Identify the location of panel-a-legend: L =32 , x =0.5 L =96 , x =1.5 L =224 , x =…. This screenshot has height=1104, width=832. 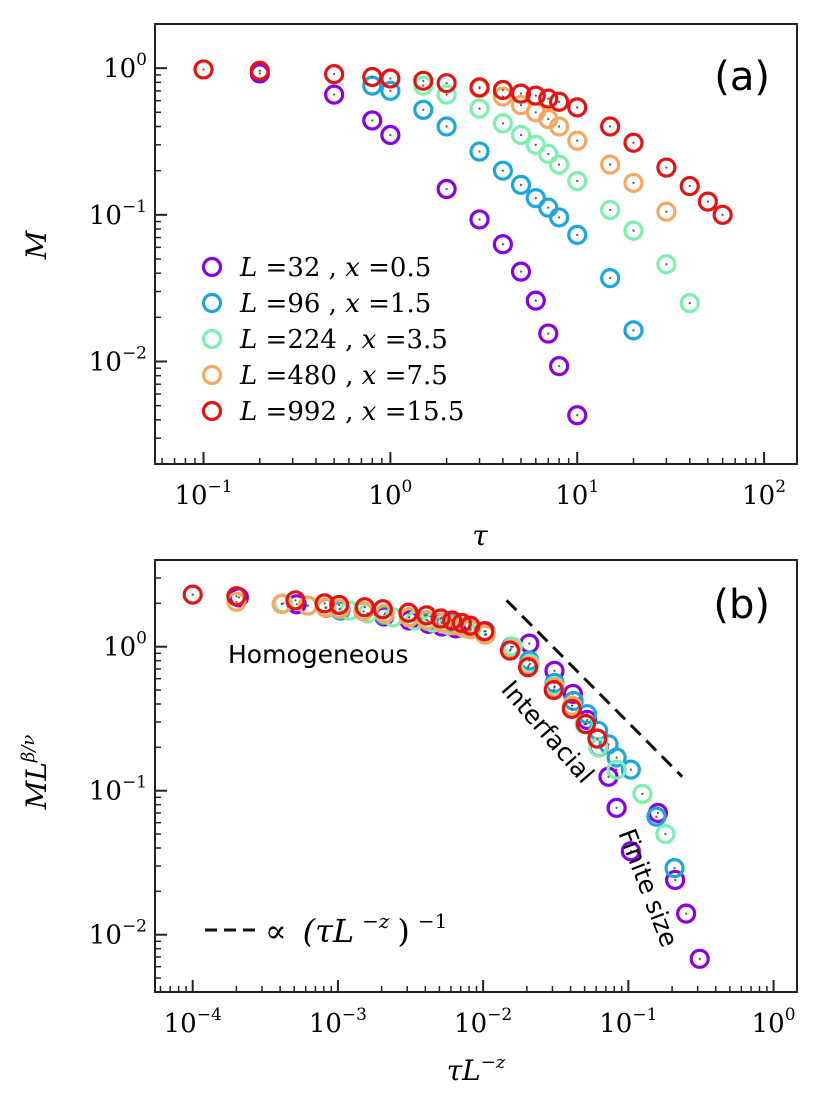
(332, 340).